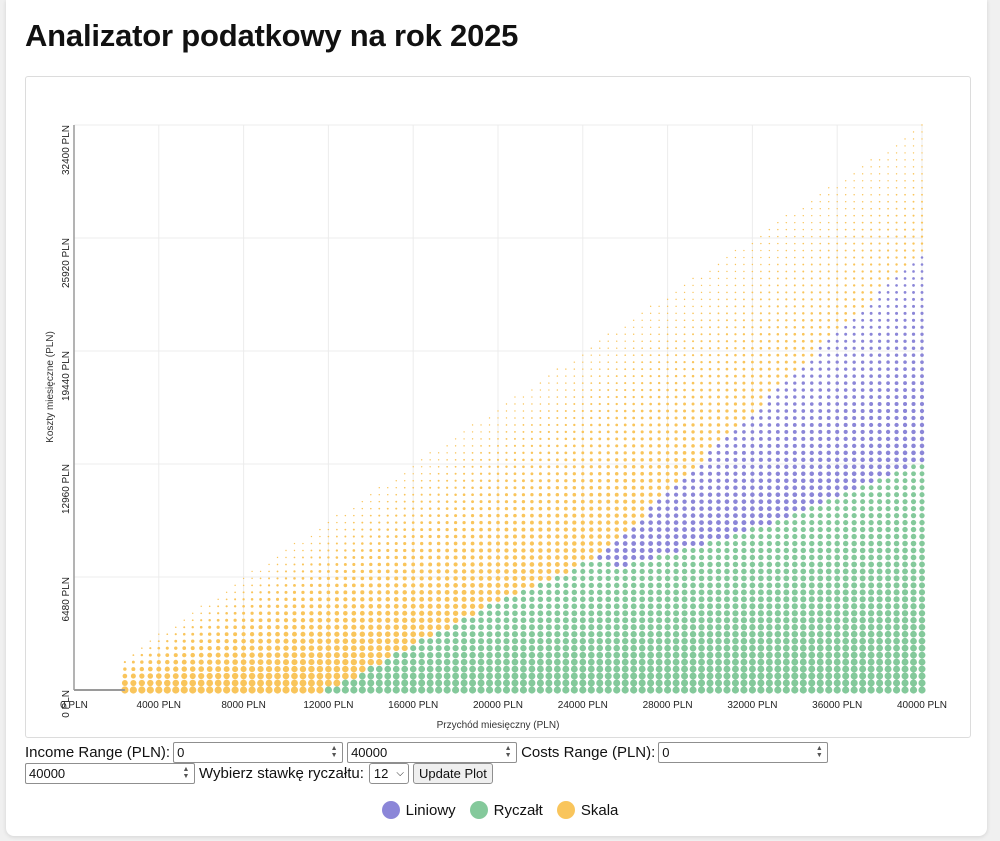  What do you see at coordinates (506, 810) in the screenshot?
I see `legend-item-ryczalt: Ryczałt` at bounding box center [506, 810].